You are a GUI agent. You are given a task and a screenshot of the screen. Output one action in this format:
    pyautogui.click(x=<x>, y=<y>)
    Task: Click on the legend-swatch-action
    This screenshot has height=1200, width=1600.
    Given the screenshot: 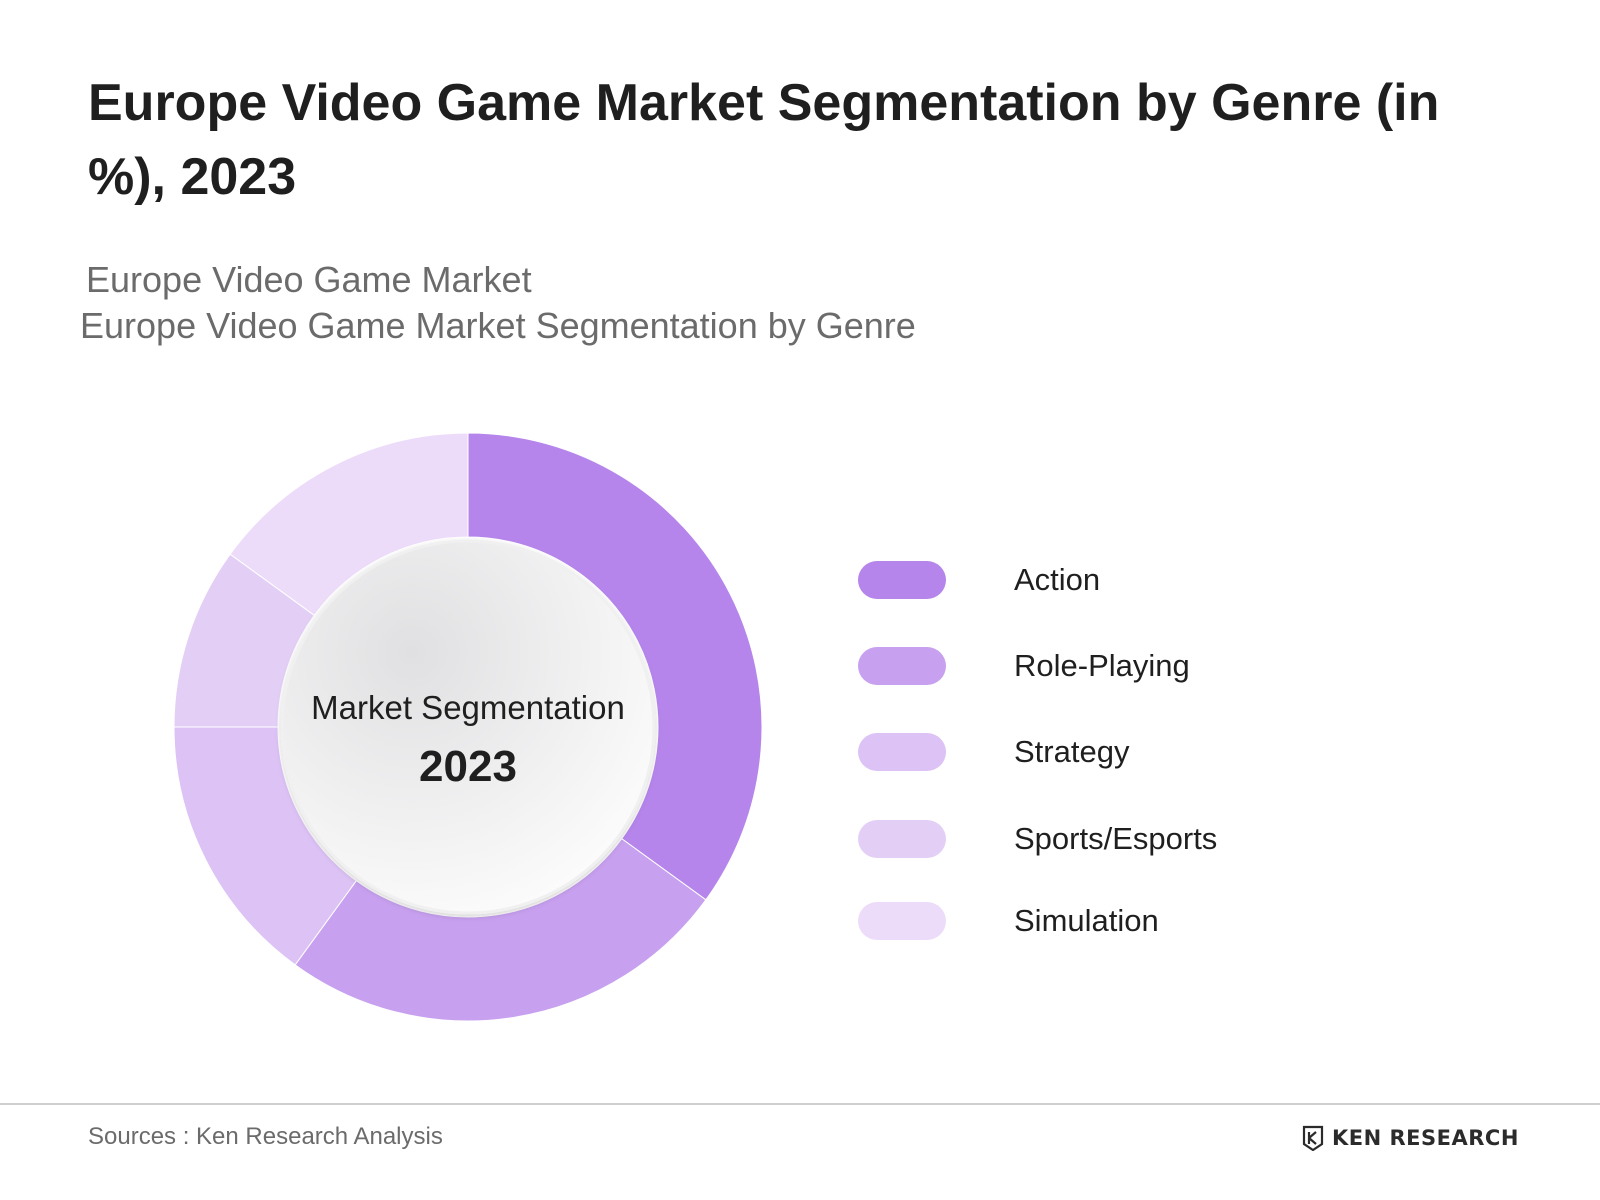 What is the action you would take?
    pyautogui.click(x=902, y=580)
    